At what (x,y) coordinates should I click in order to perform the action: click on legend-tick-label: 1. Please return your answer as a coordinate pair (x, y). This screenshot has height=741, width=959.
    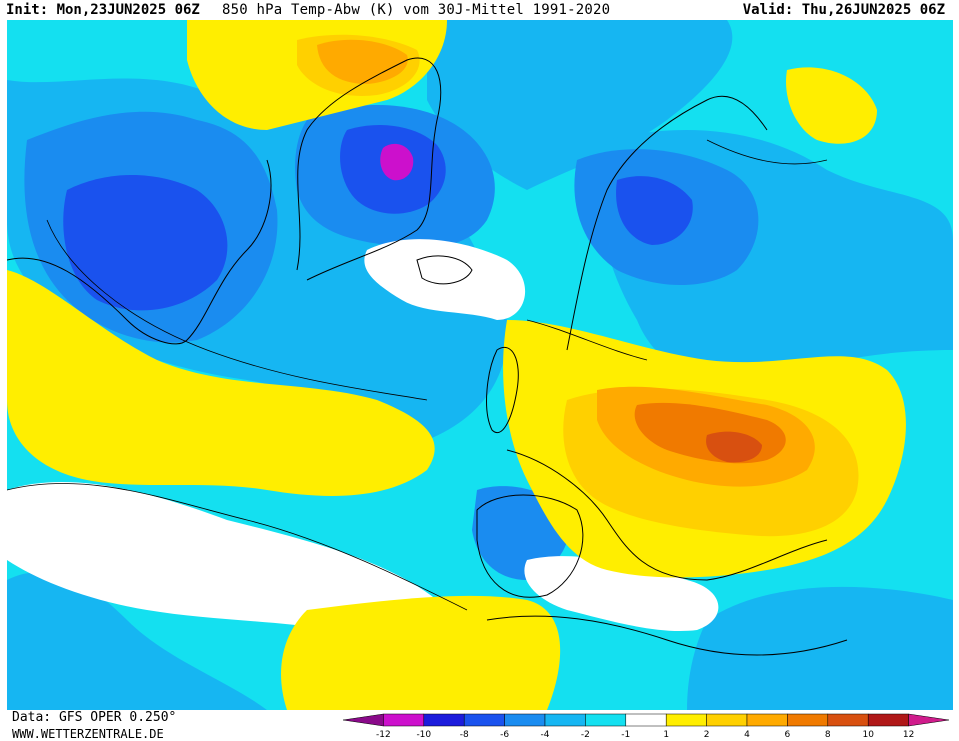
    Looking at the image, I should click on (666, 735).